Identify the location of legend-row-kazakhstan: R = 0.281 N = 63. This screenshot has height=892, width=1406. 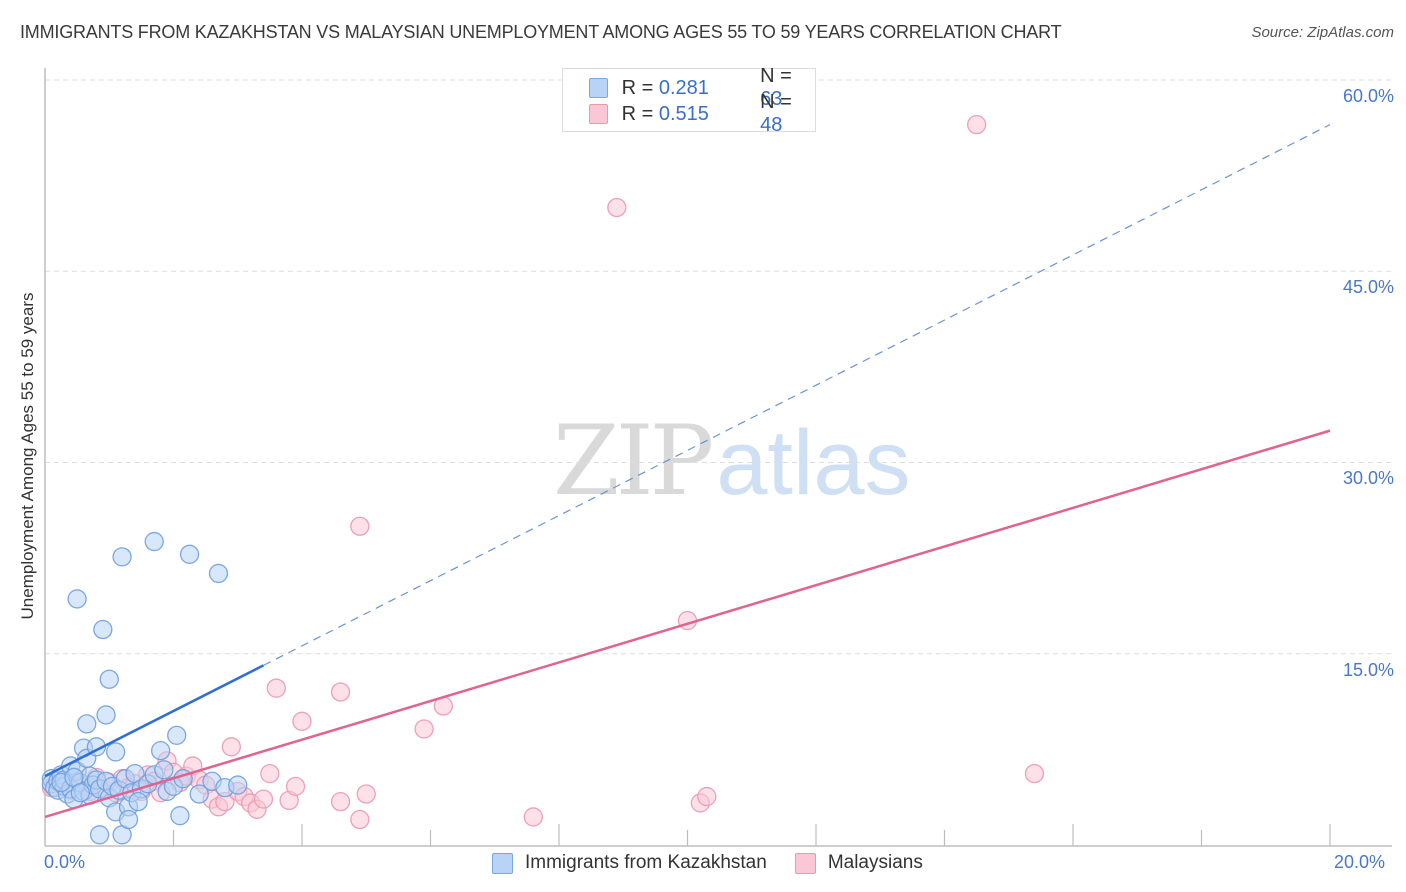
(702, 87).